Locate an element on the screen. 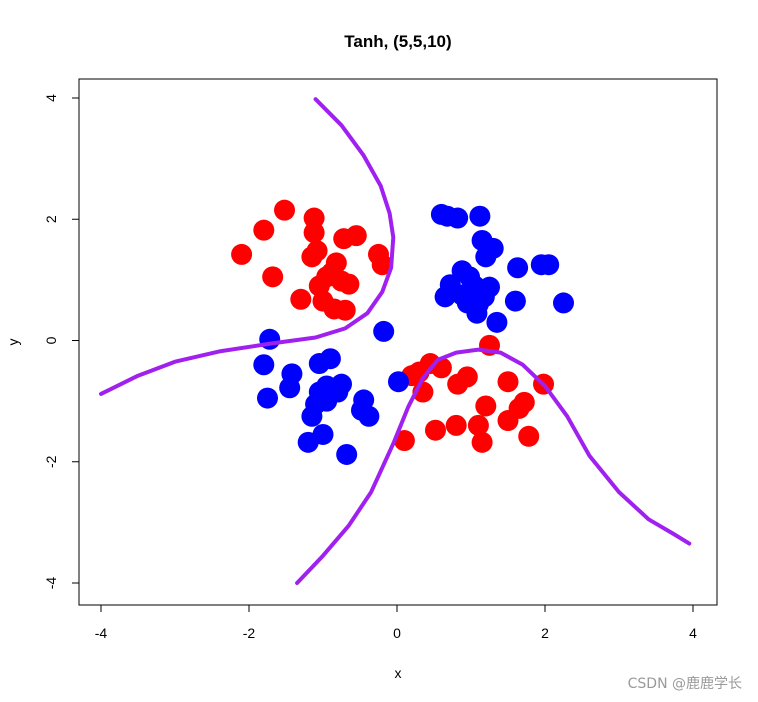  y-tick-label: -4 is located at coordinates (51, 583).